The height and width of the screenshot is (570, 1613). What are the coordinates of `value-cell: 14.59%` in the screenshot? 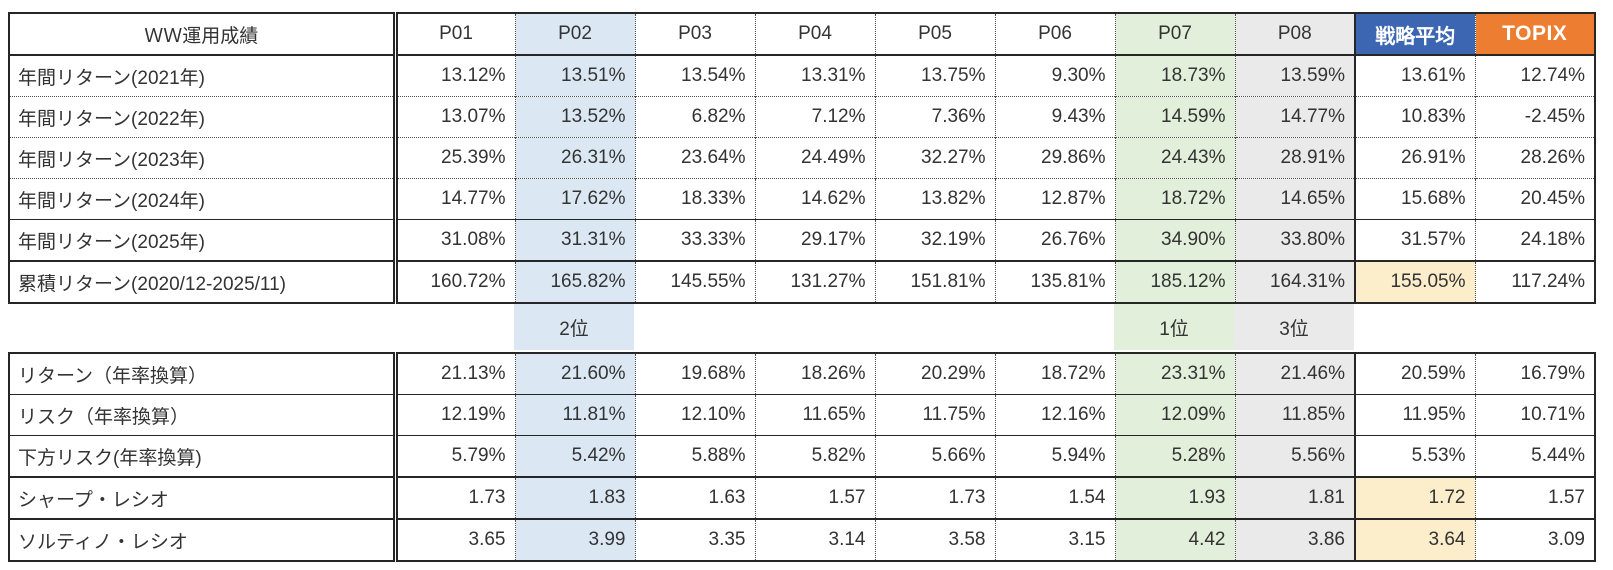 It's located at (1174, 117).